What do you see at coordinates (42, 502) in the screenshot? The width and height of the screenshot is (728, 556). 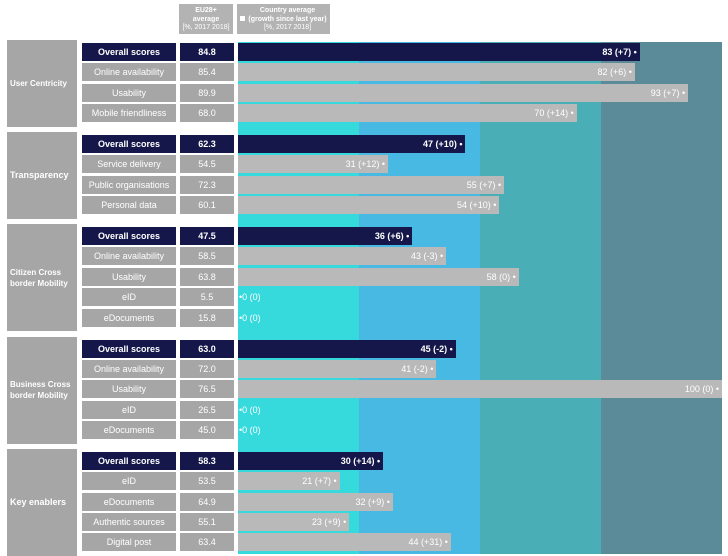 I see `section-label: Key enablers` at bounding box center [42, 502].